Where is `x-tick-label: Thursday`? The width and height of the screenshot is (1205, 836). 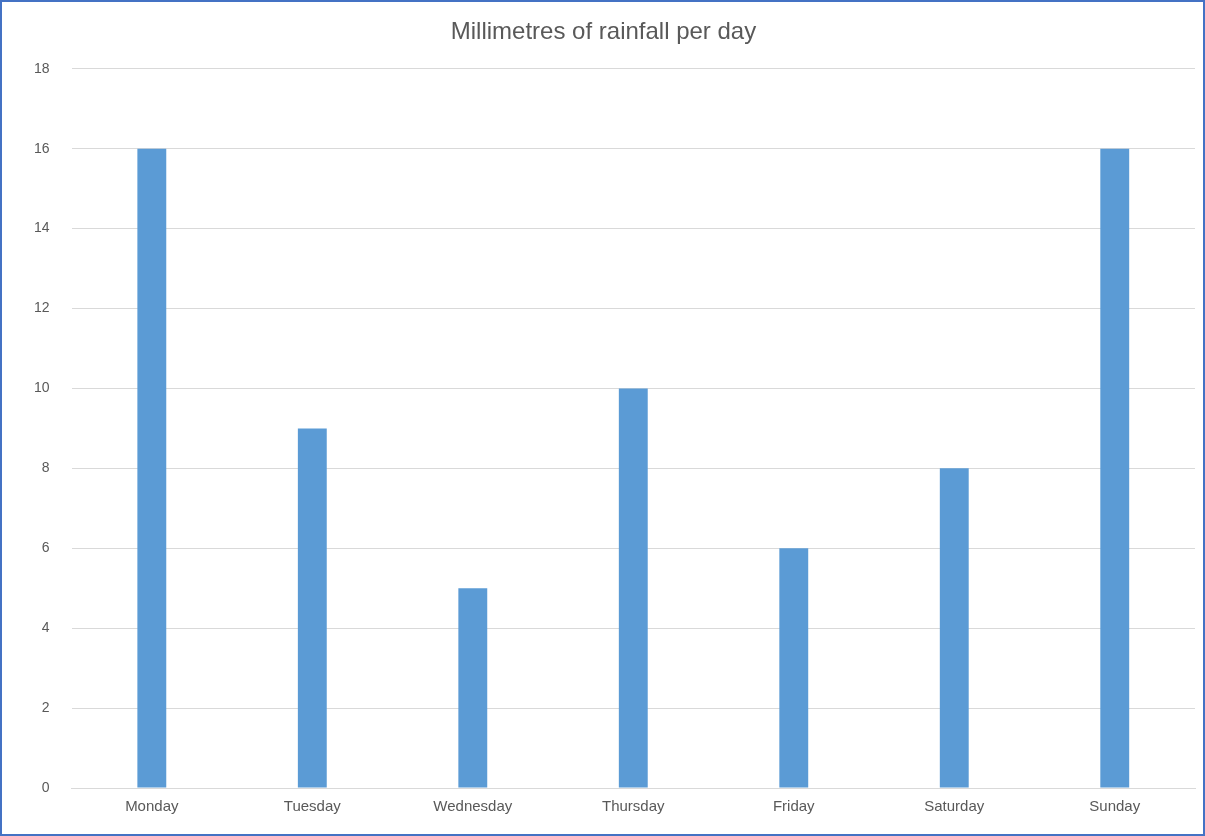
x-tick-label: Thursday is located at coordinates (634, 806).